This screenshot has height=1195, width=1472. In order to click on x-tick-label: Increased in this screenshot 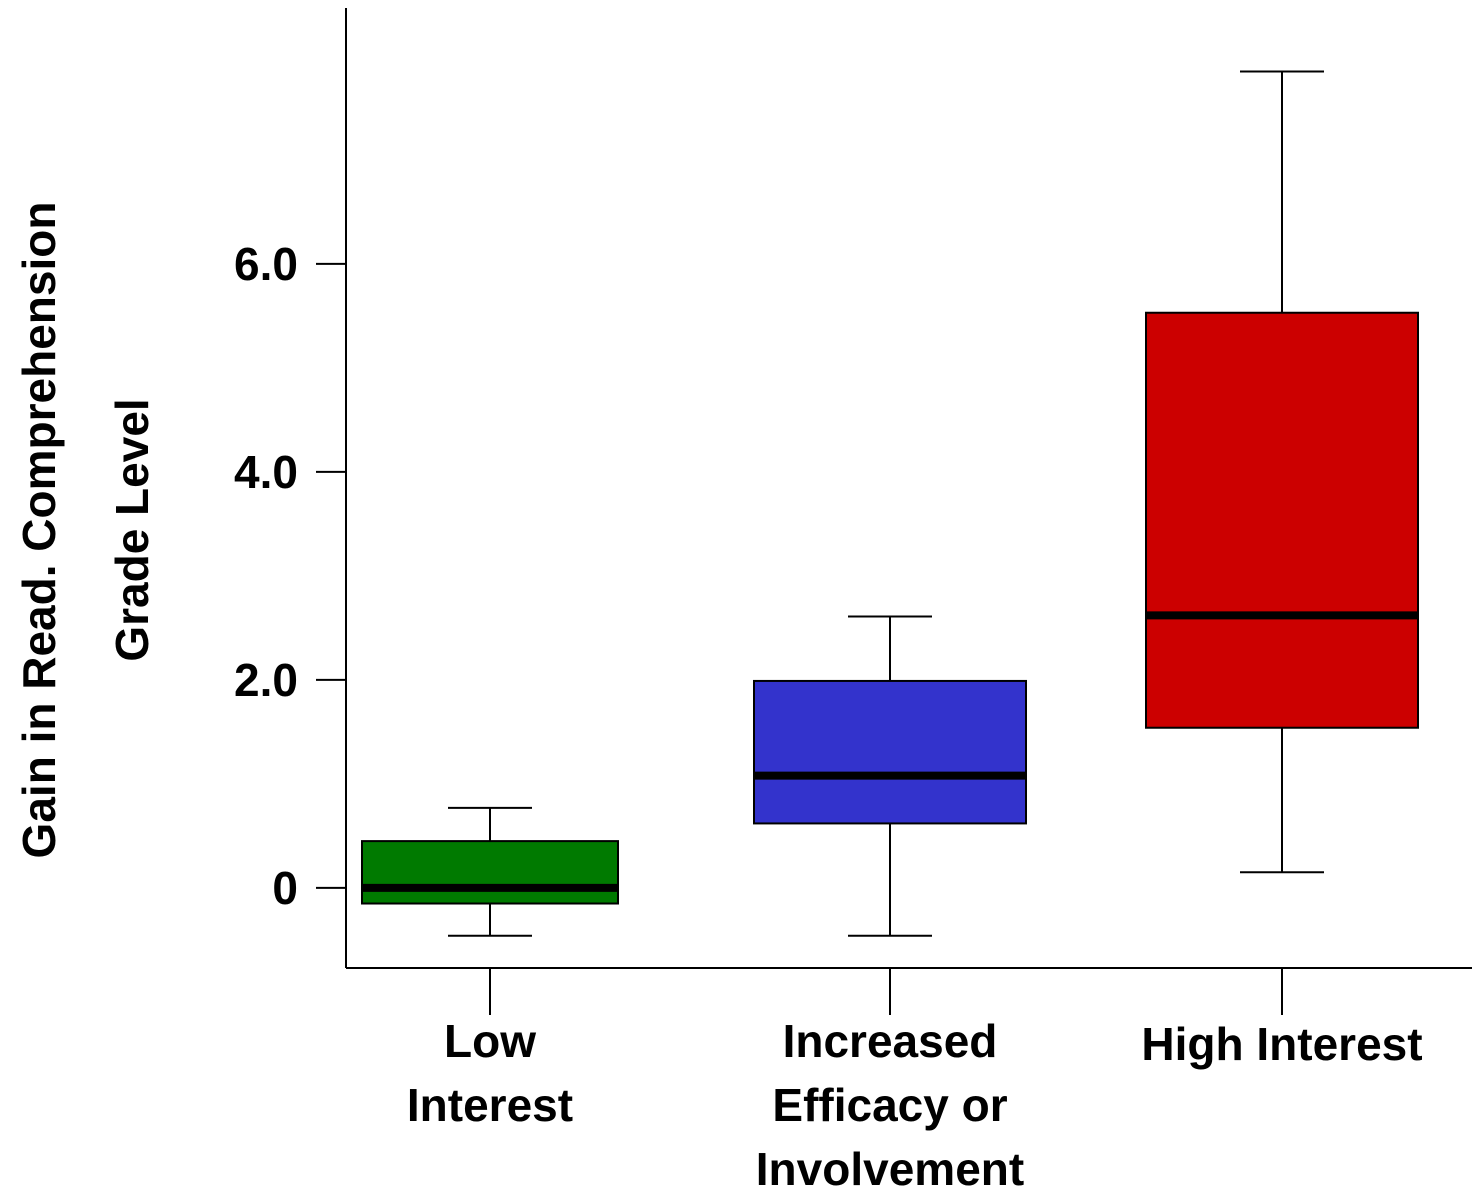, I will do `click(890, 1041)`.